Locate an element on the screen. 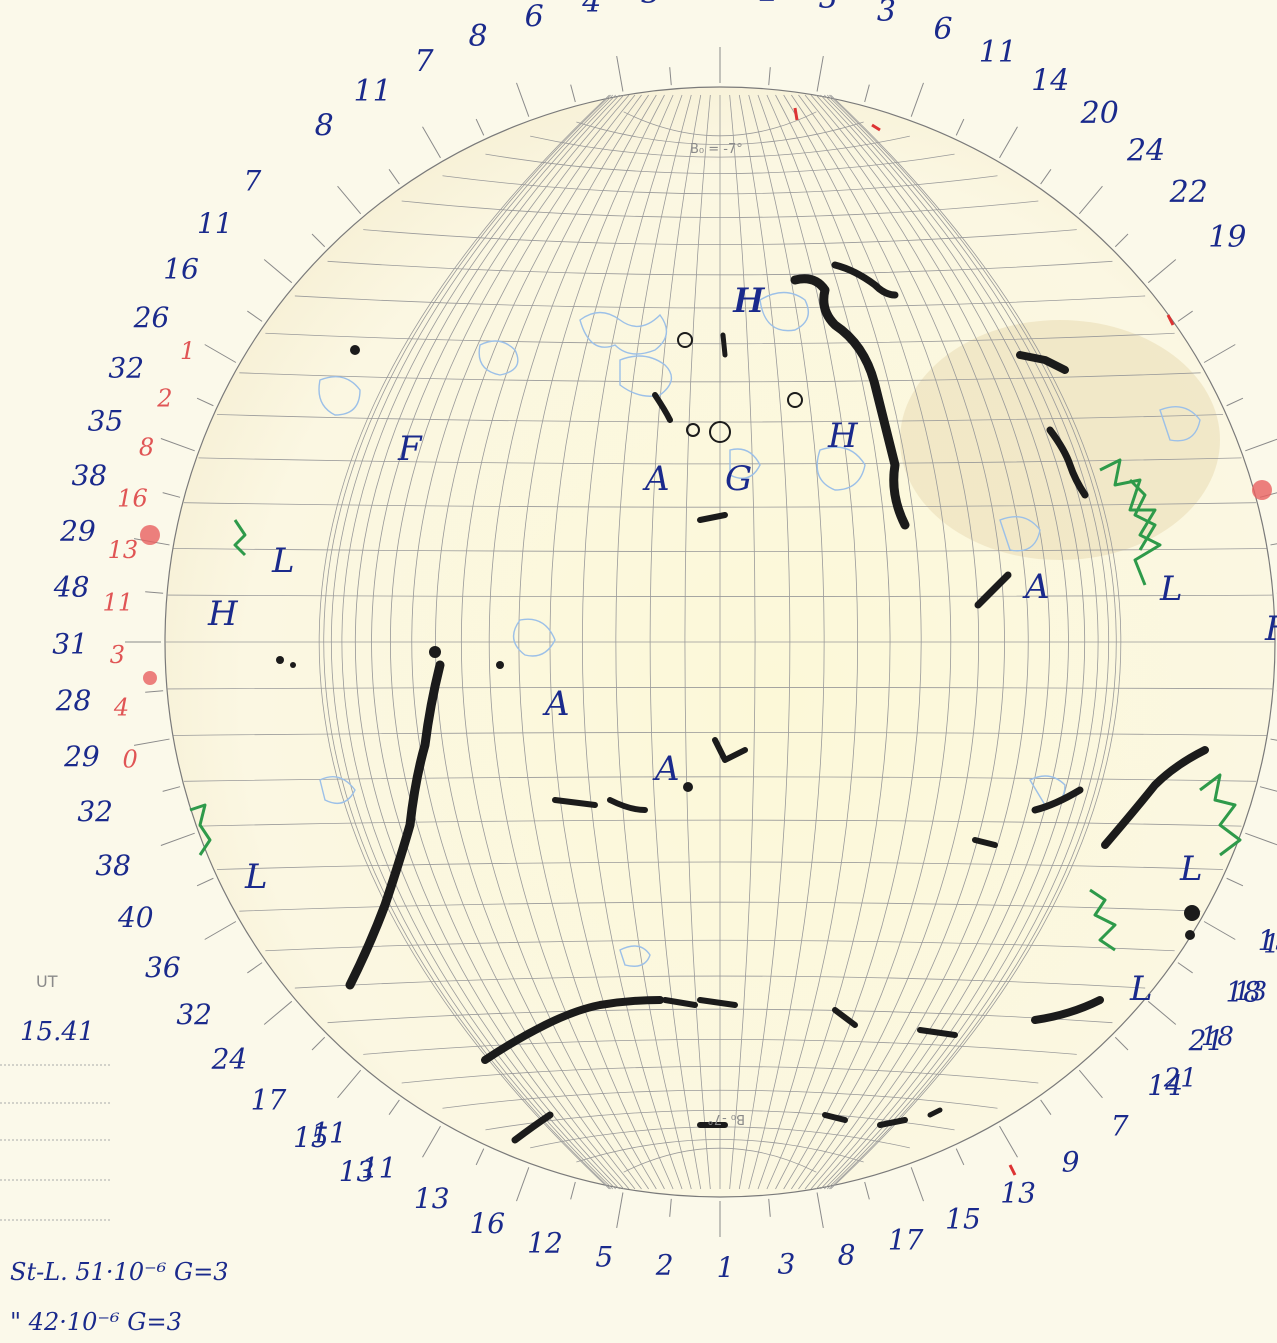  b0-label-bottom: B₀ -7° is located at coordinates (726, 1118).